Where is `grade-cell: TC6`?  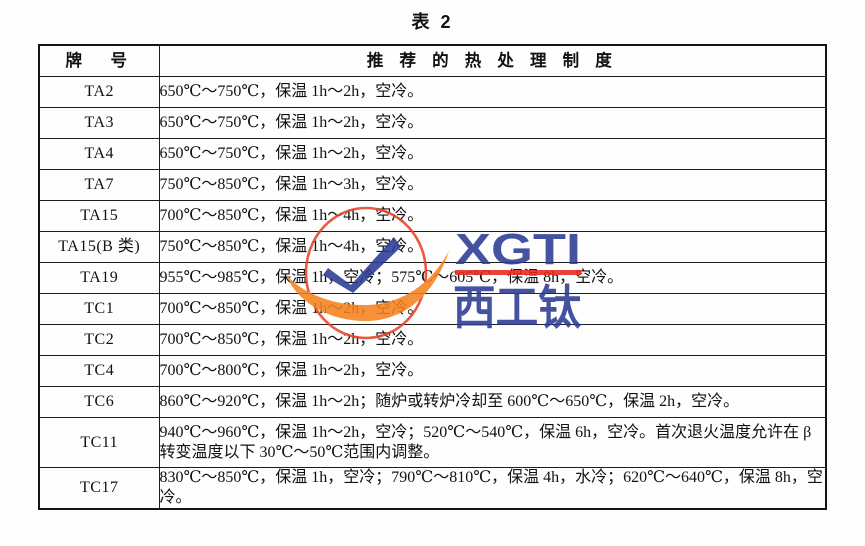 grade-cell: TC6 is located at coordinates (99, 402).